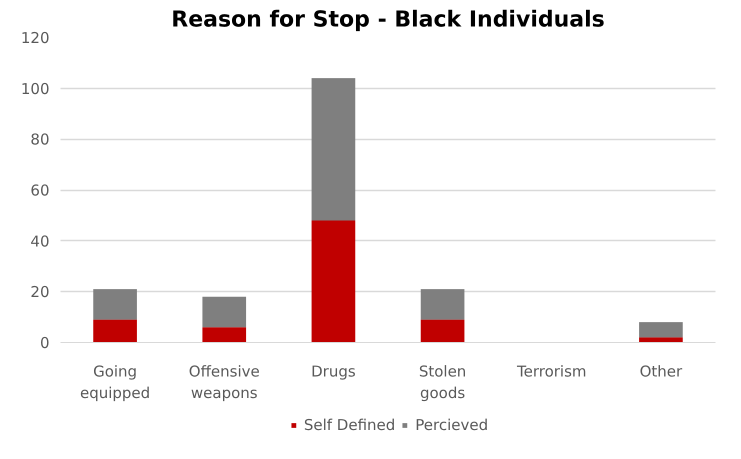  I want to click on x-tick-label: Offensive weapons, so click(224, 382).